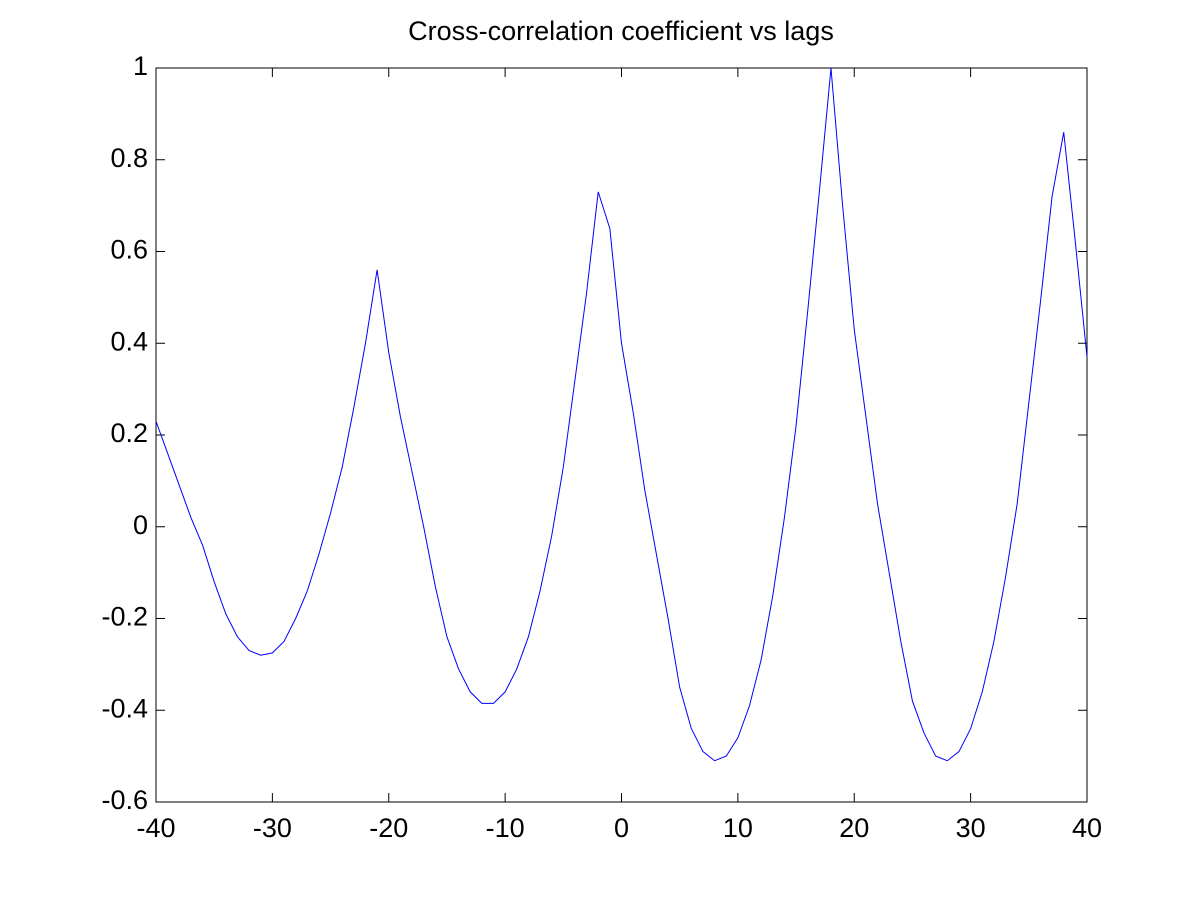 The height and width of the screenshot is (901, 1201). I want to click on x-tick-label: -40, so click(155, 828).